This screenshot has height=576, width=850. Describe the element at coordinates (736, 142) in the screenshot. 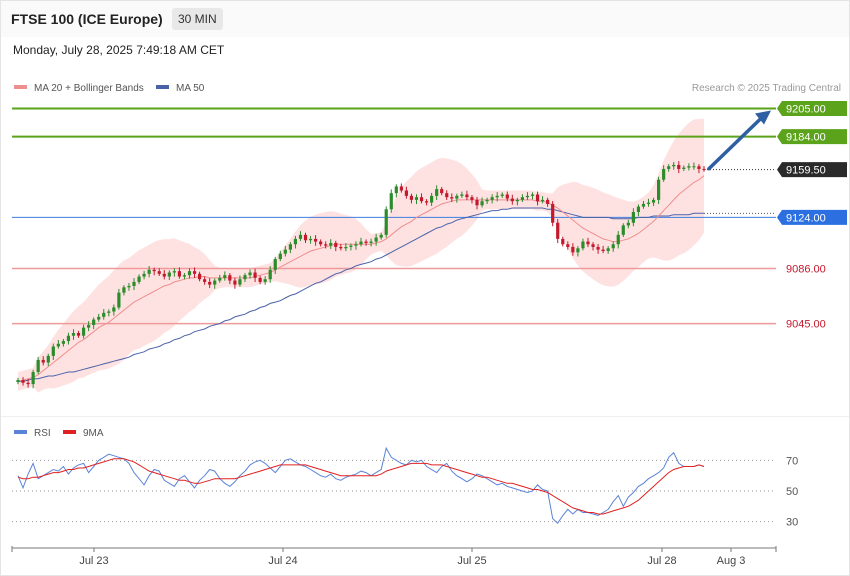

I see `forecast-arrow-shaft` at that location.